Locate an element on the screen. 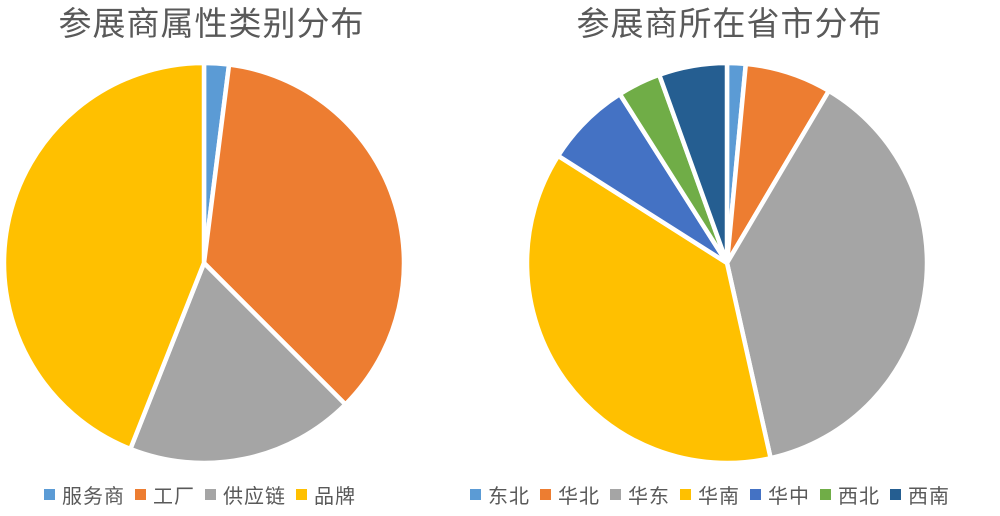  legend-item-7: 西南 is located at coordinates (920, 494).